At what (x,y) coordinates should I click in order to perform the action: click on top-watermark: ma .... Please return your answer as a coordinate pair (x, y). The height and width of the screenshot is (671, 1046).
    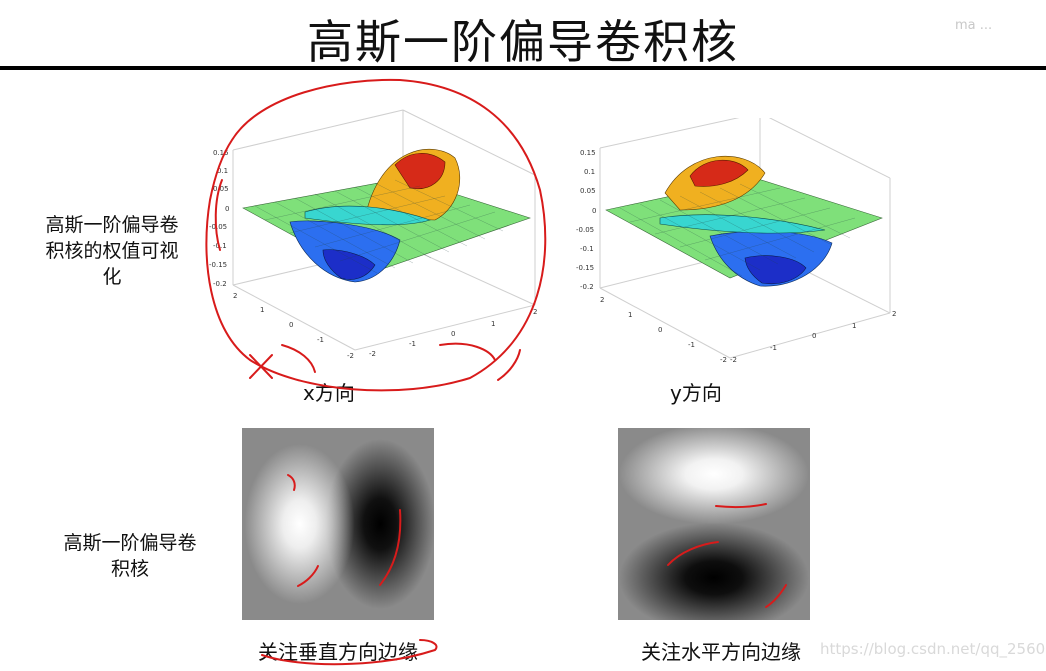
    Looking at the image, I should click on (974, 25).